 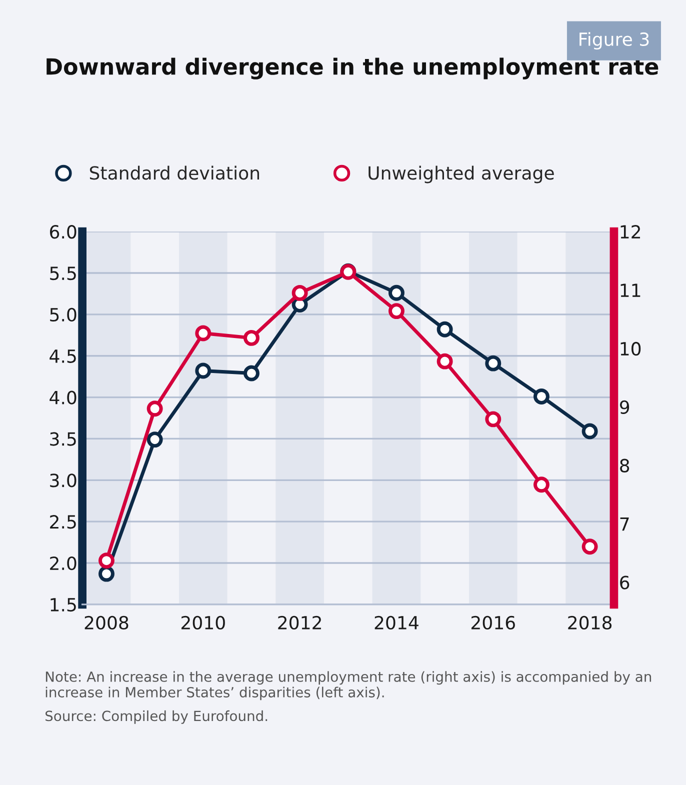 What do you see at coordinates (175, 173) in the screenshot?
I see `legend-label: Standard deviation` at bounding box center [175, 173].